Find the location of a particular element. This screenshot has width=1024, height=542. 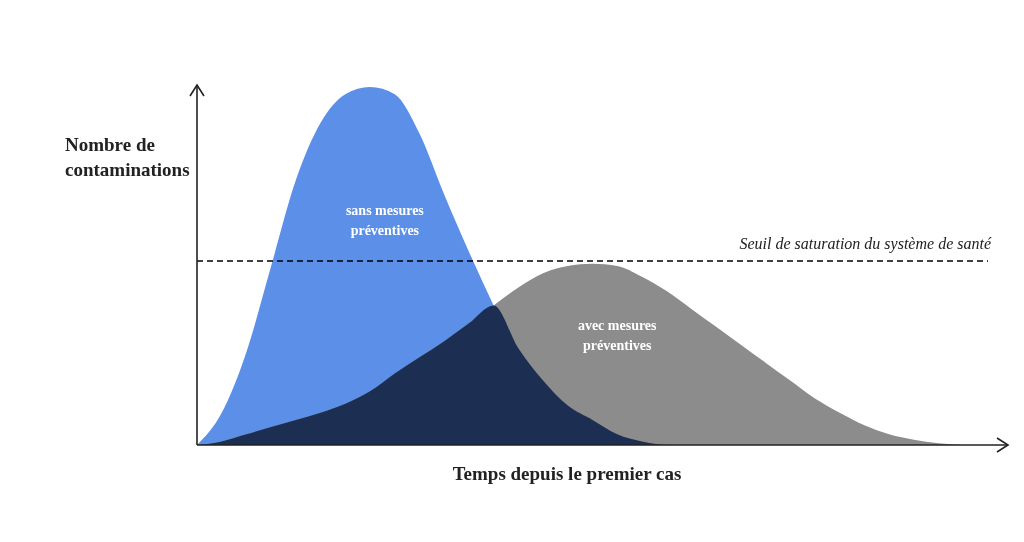

y-axis-title: Nombre de contaminations is located at coordinates (127, 157).